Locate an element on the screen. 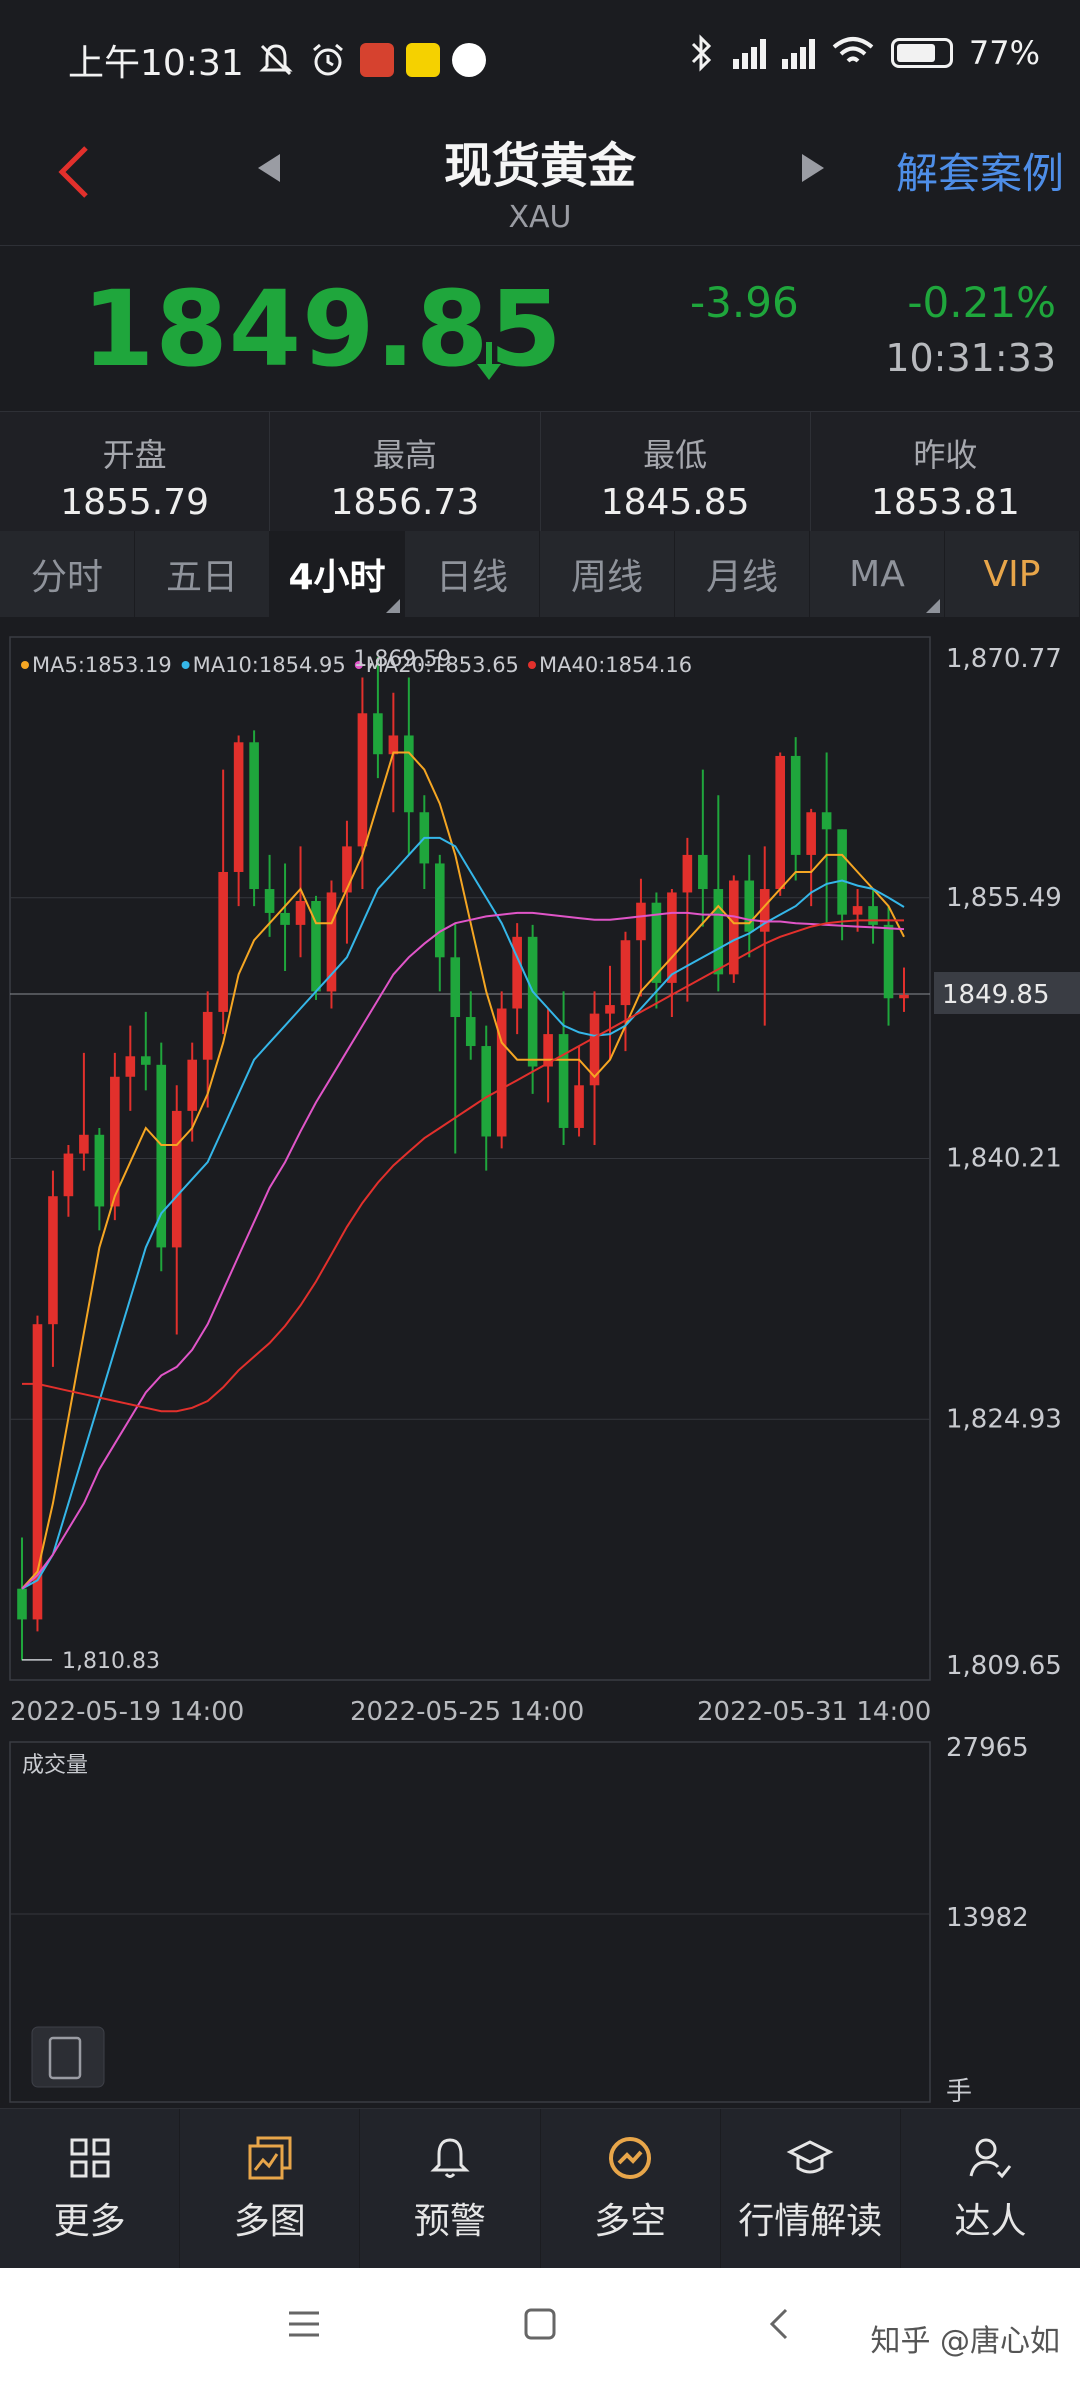 The width and height of the screenshot is (1080, 2400). menu-icon is located at coordinates (304, 2324).